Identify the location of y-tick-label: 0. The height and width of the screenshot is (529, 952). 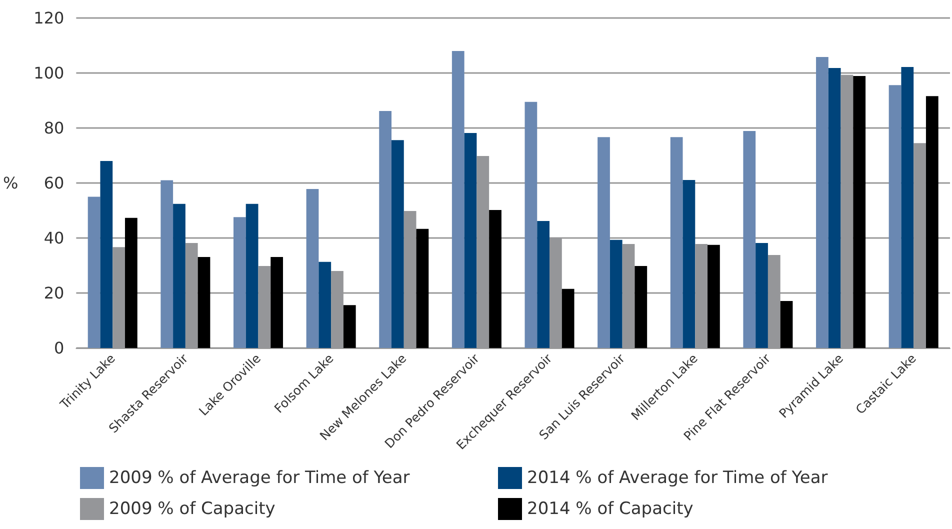
(59, 348).